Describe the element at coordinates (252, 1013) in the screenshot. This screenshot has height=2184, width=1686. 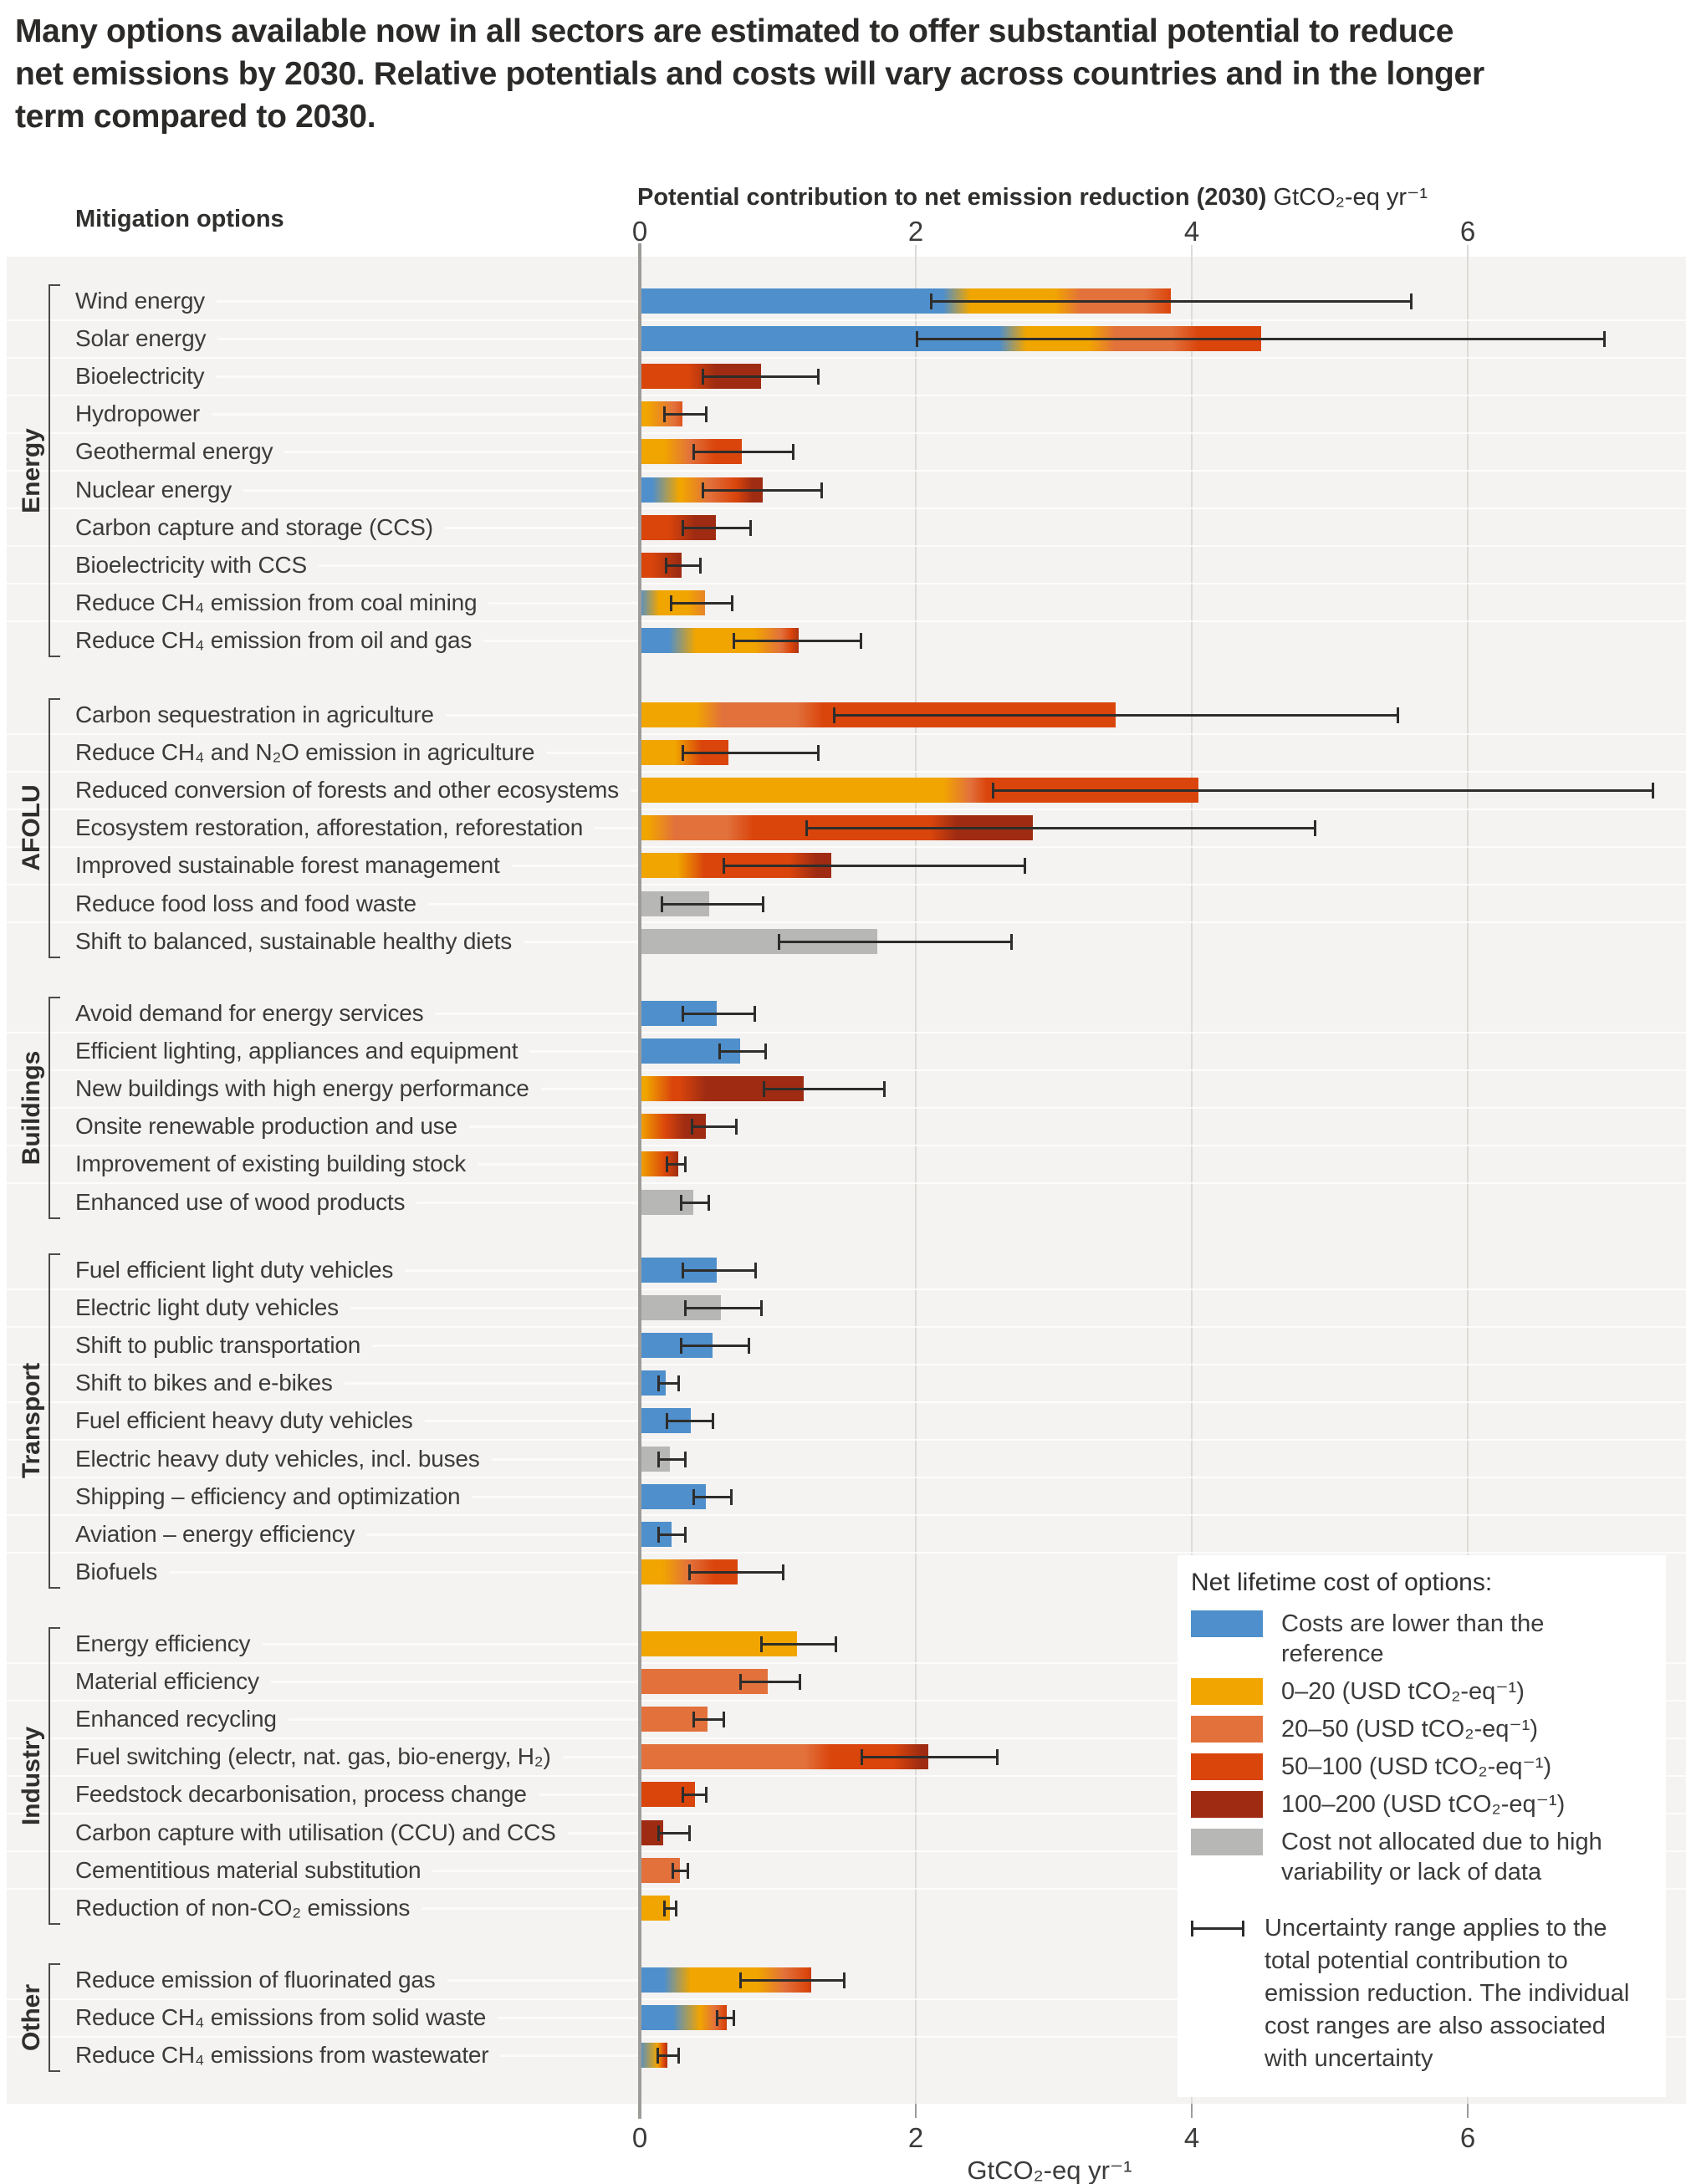
I see `option-label: Avoid demand for energy services` at that location.